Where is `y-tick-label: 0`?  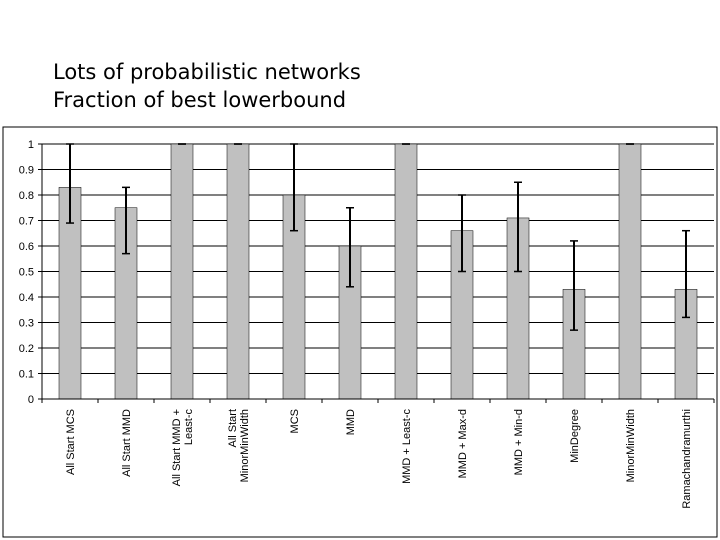 y-tick-label: 0 is located at coordinates (31, 400).